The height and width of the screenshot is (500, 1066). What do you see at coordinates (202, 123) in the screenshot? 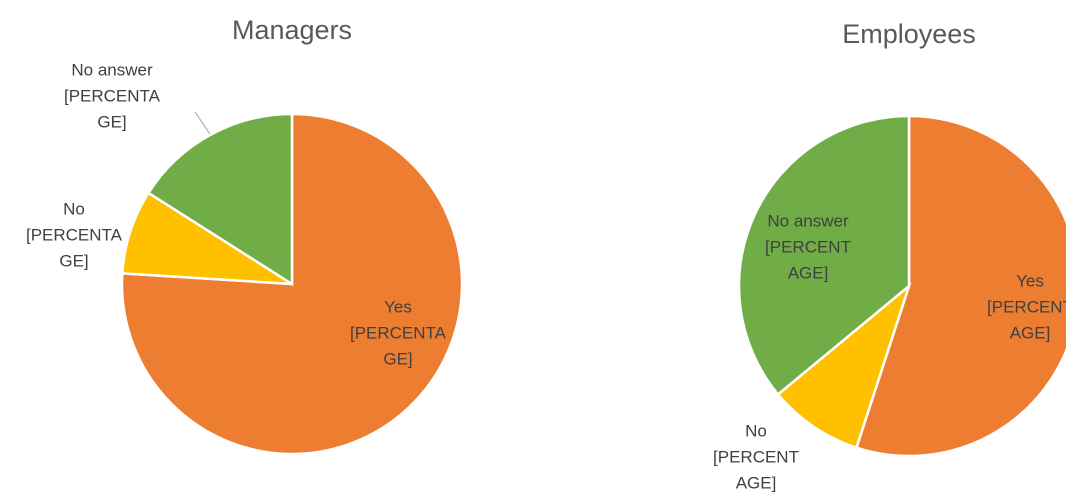
I see `leader-line` at bounding box center [202, 123].